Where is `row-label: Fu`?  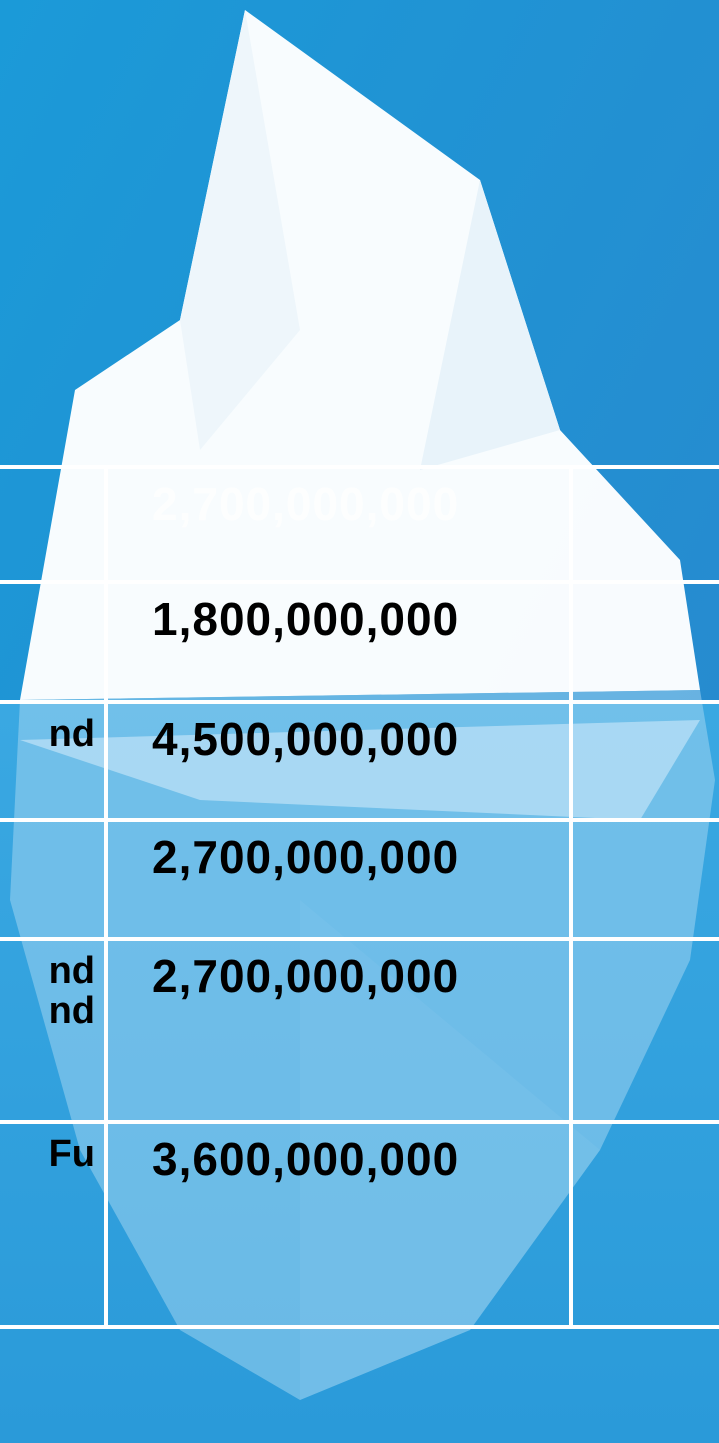
row-label: Fu is located at coordinates (71, 1154).